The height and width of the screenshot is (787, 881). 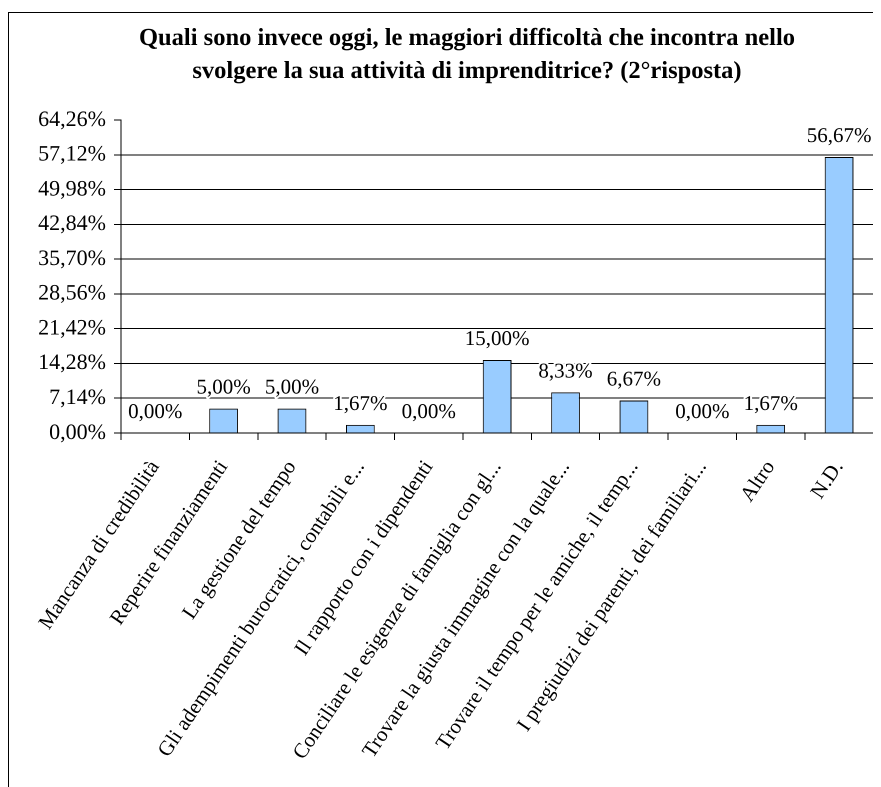 What do you see at coordinates (72, 223) in the screenshot?
I see `y-tick-label: 42,84%` at bounding box center [72, 223].